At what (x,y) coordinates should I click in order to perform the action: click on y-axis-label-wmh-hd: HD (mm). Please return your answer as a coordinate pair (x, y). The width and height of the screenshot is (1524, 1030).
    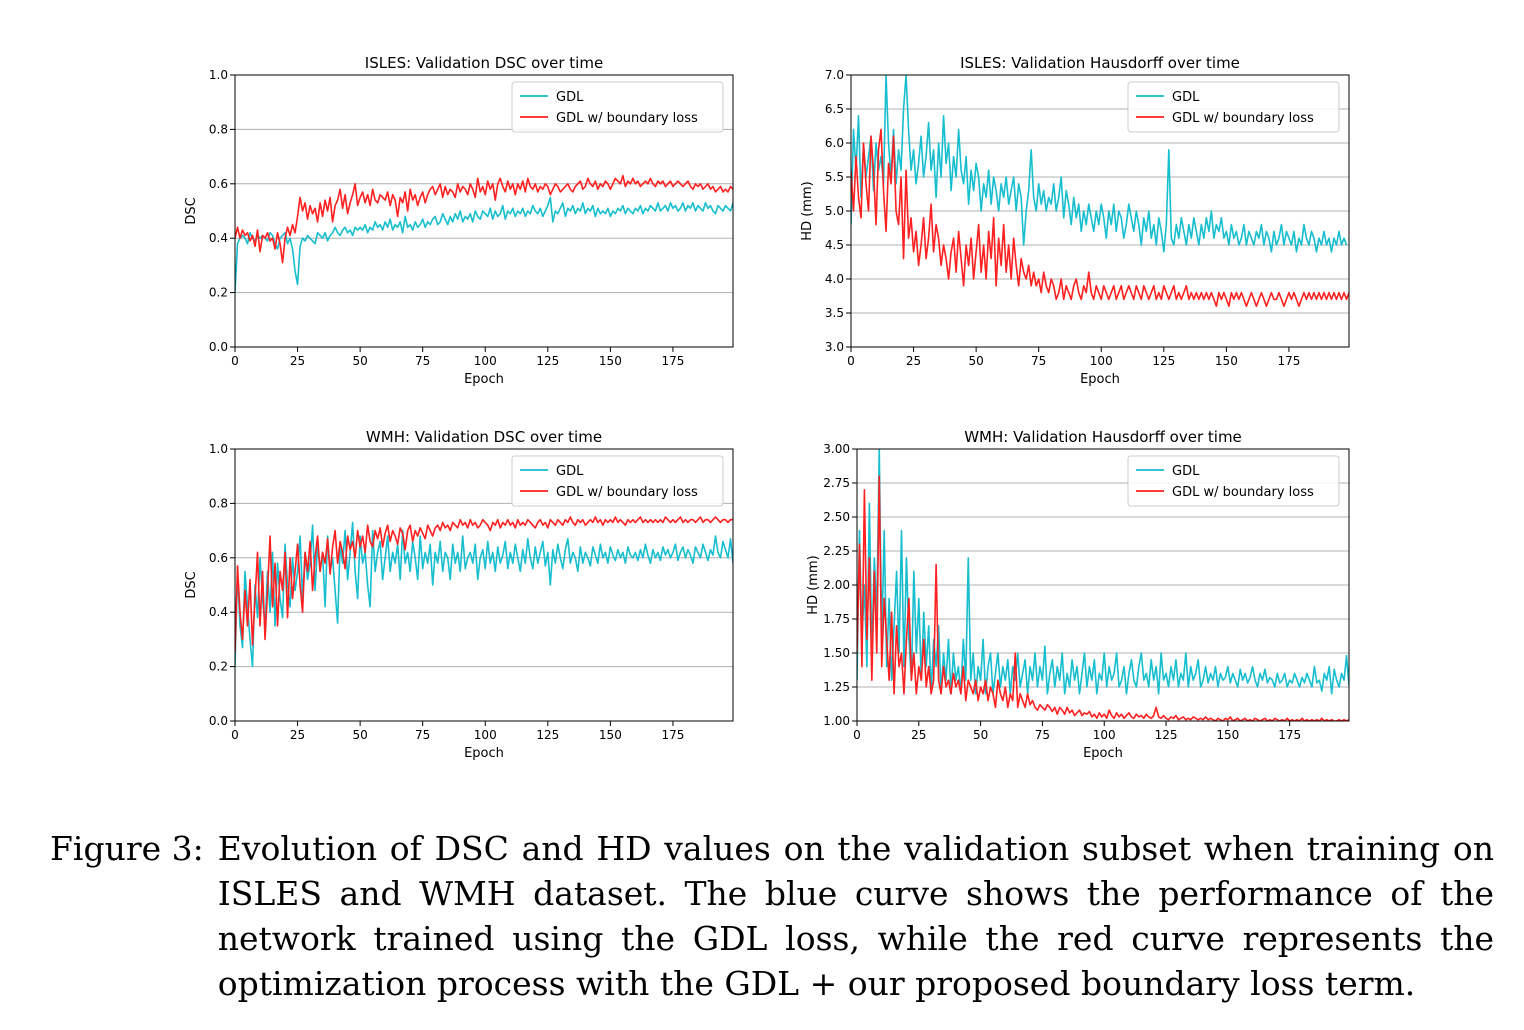
    Looking at the image, I should click on (813, 584).